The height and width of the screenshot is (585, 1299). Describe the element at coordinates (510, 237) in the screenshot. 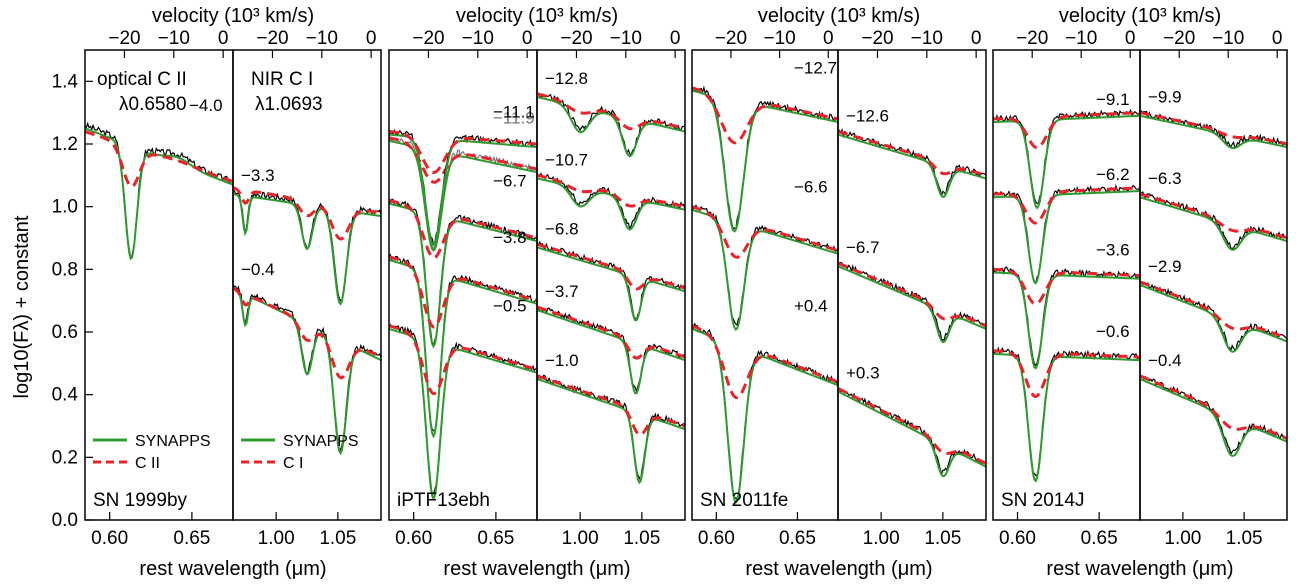

I see `phase-label: −3.8` at that location.